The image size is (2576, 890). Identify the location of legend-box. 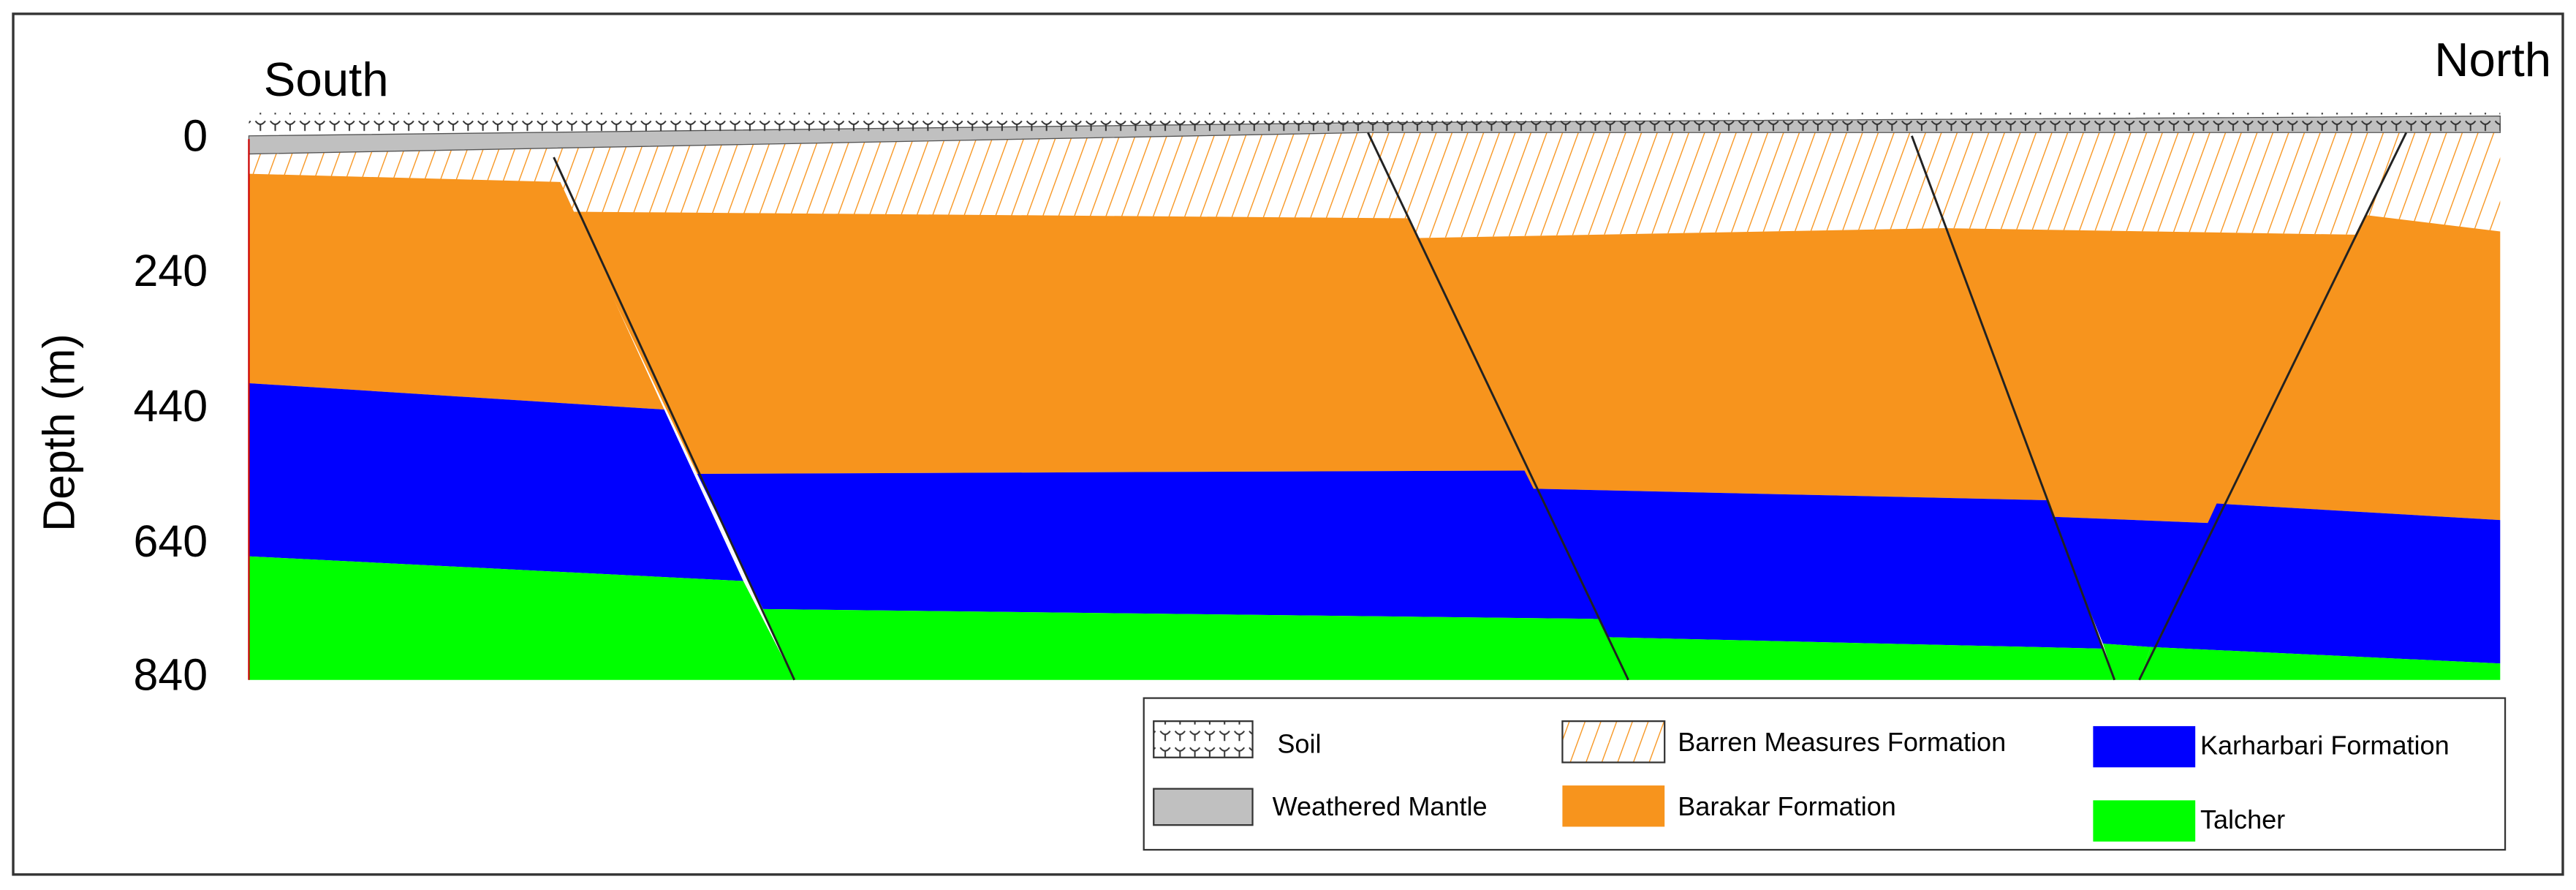
(1825, 774).